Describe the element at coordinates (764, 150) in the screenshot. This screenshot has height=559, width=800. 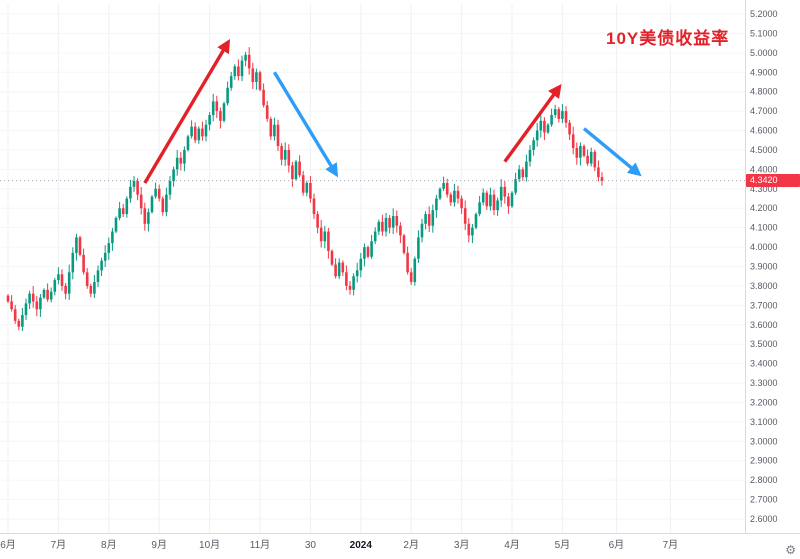
I see `svg-text: 4.5000` at that location.